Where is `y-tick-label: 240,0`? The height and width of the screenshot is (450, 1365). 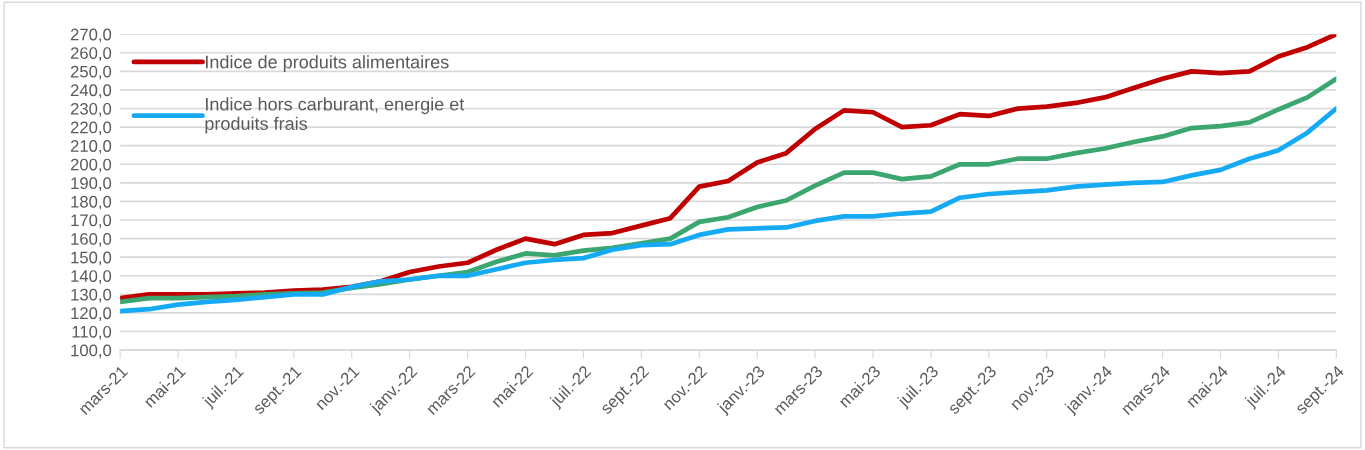
y-tick-label: 240,0 is located at coordinates (91, 91).